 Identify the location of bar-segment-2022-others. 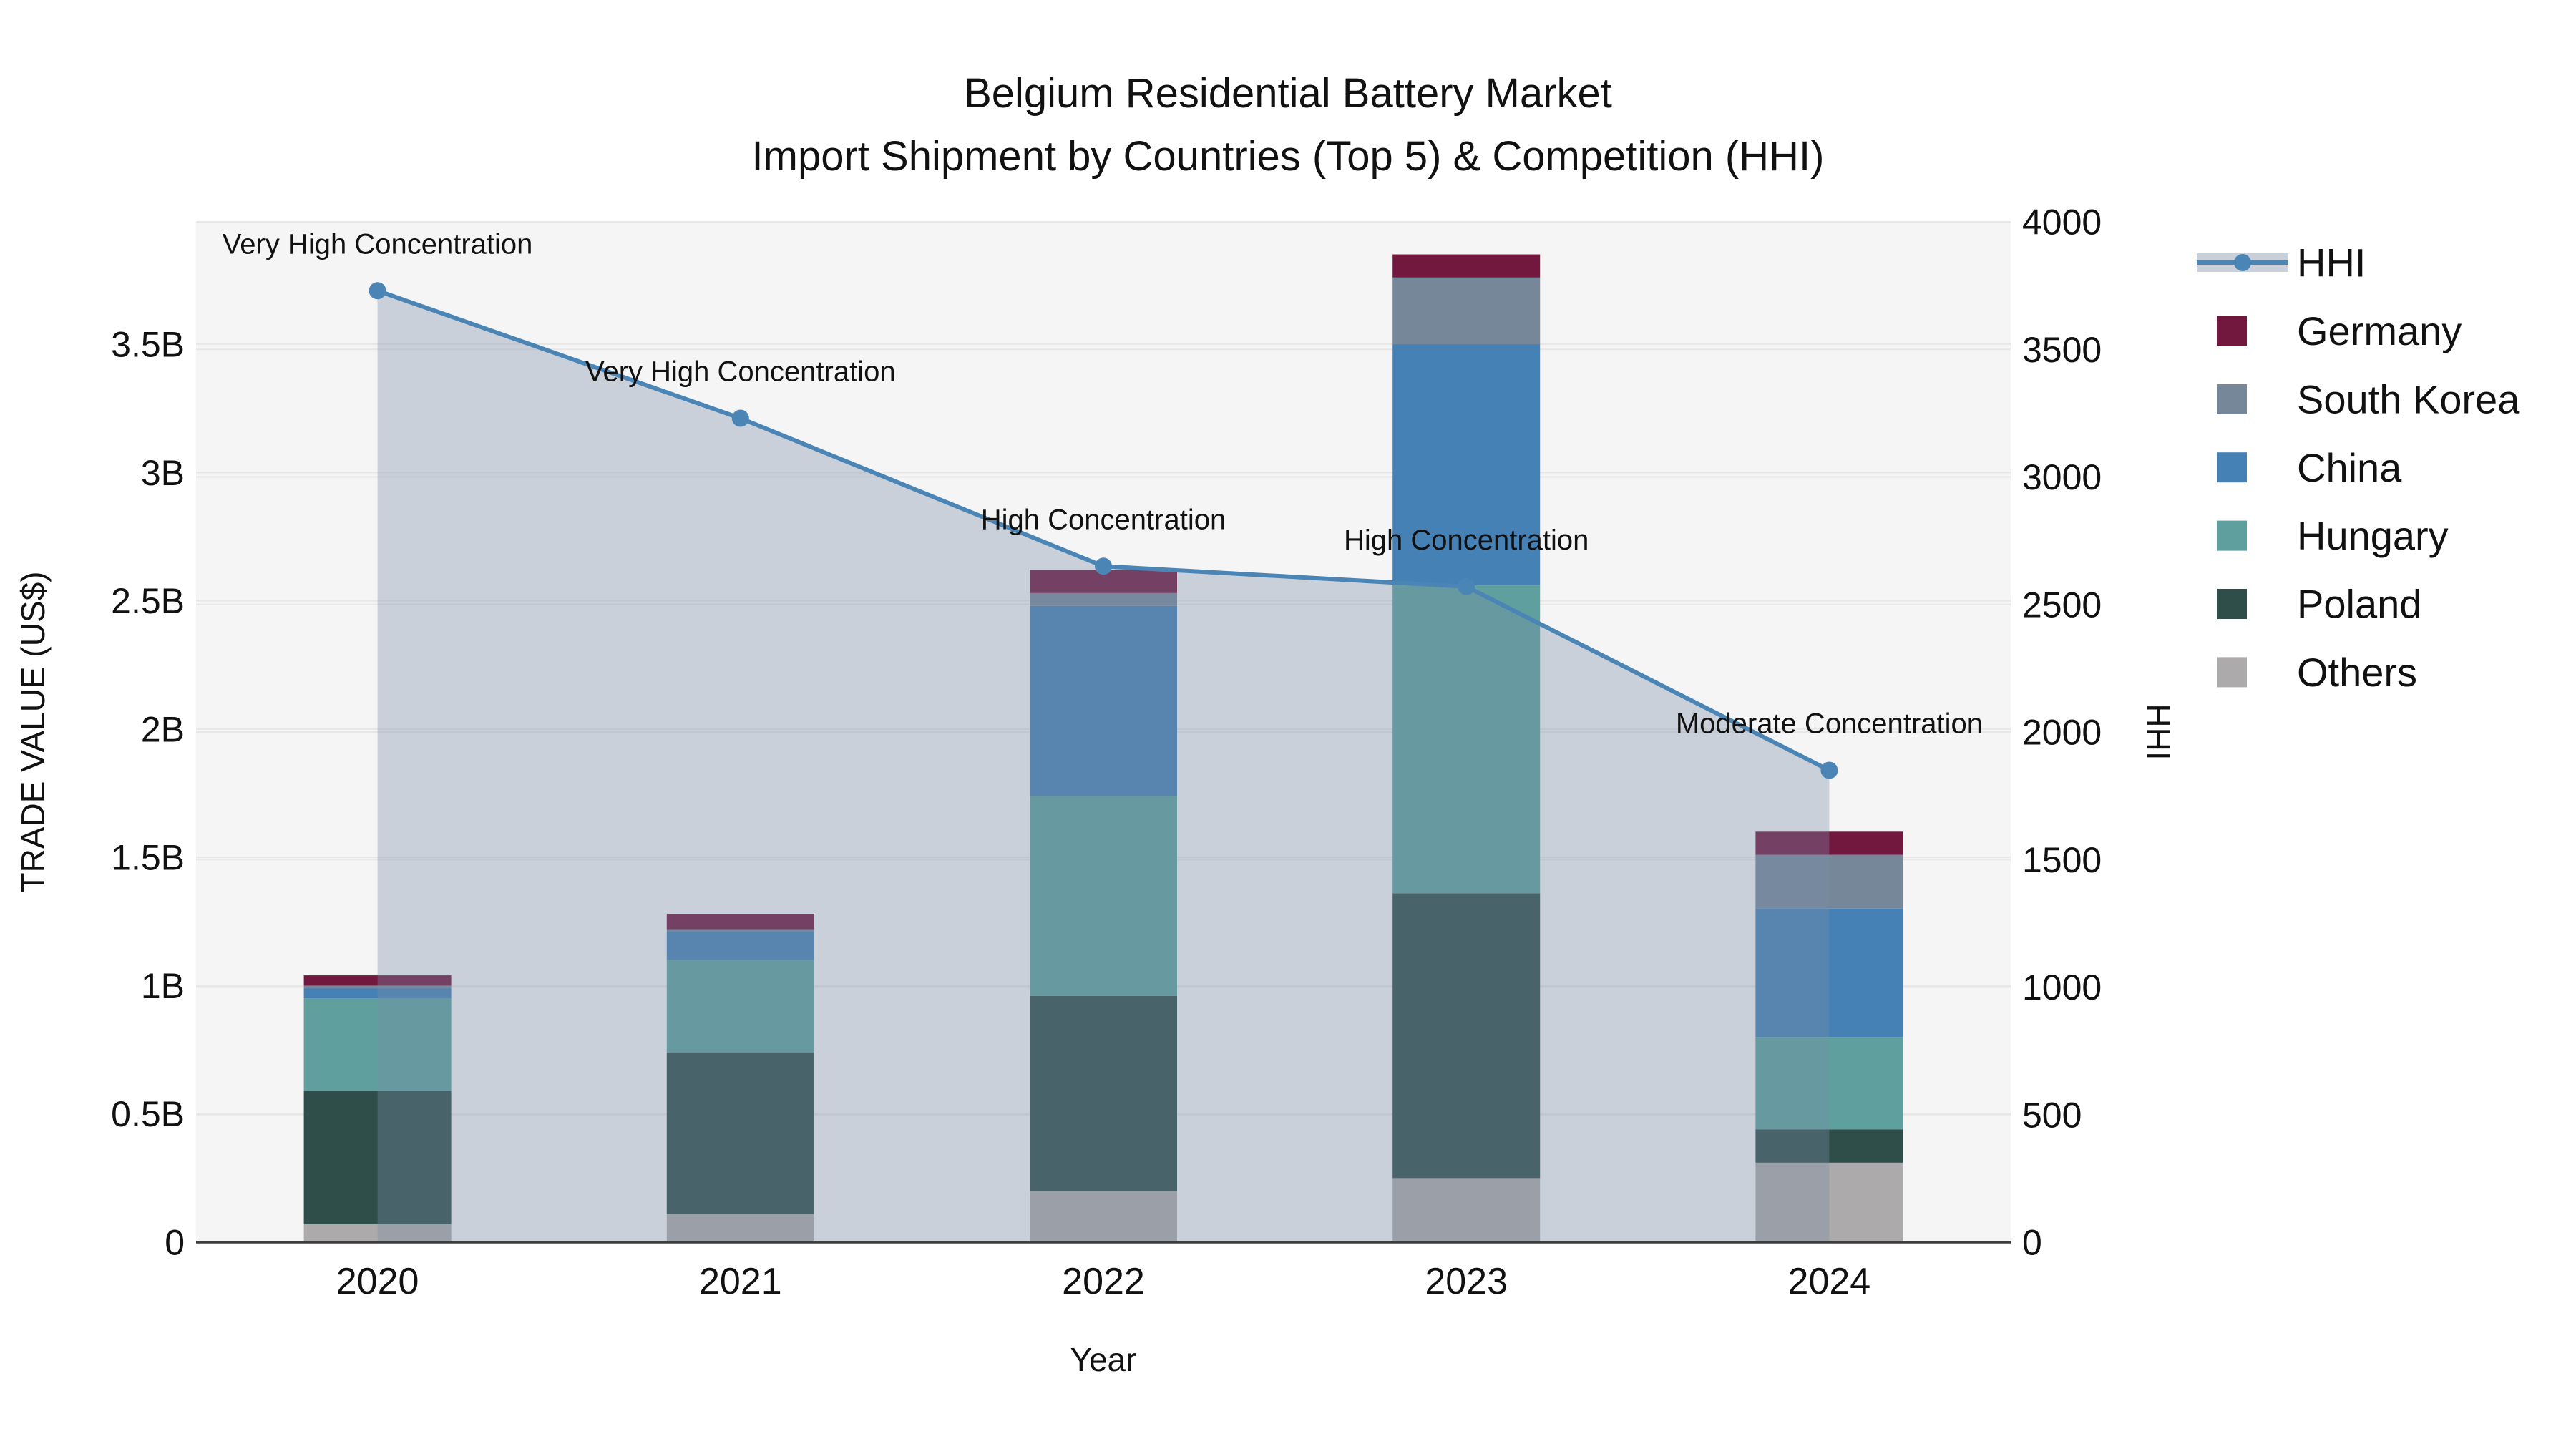
(1103, 1216).